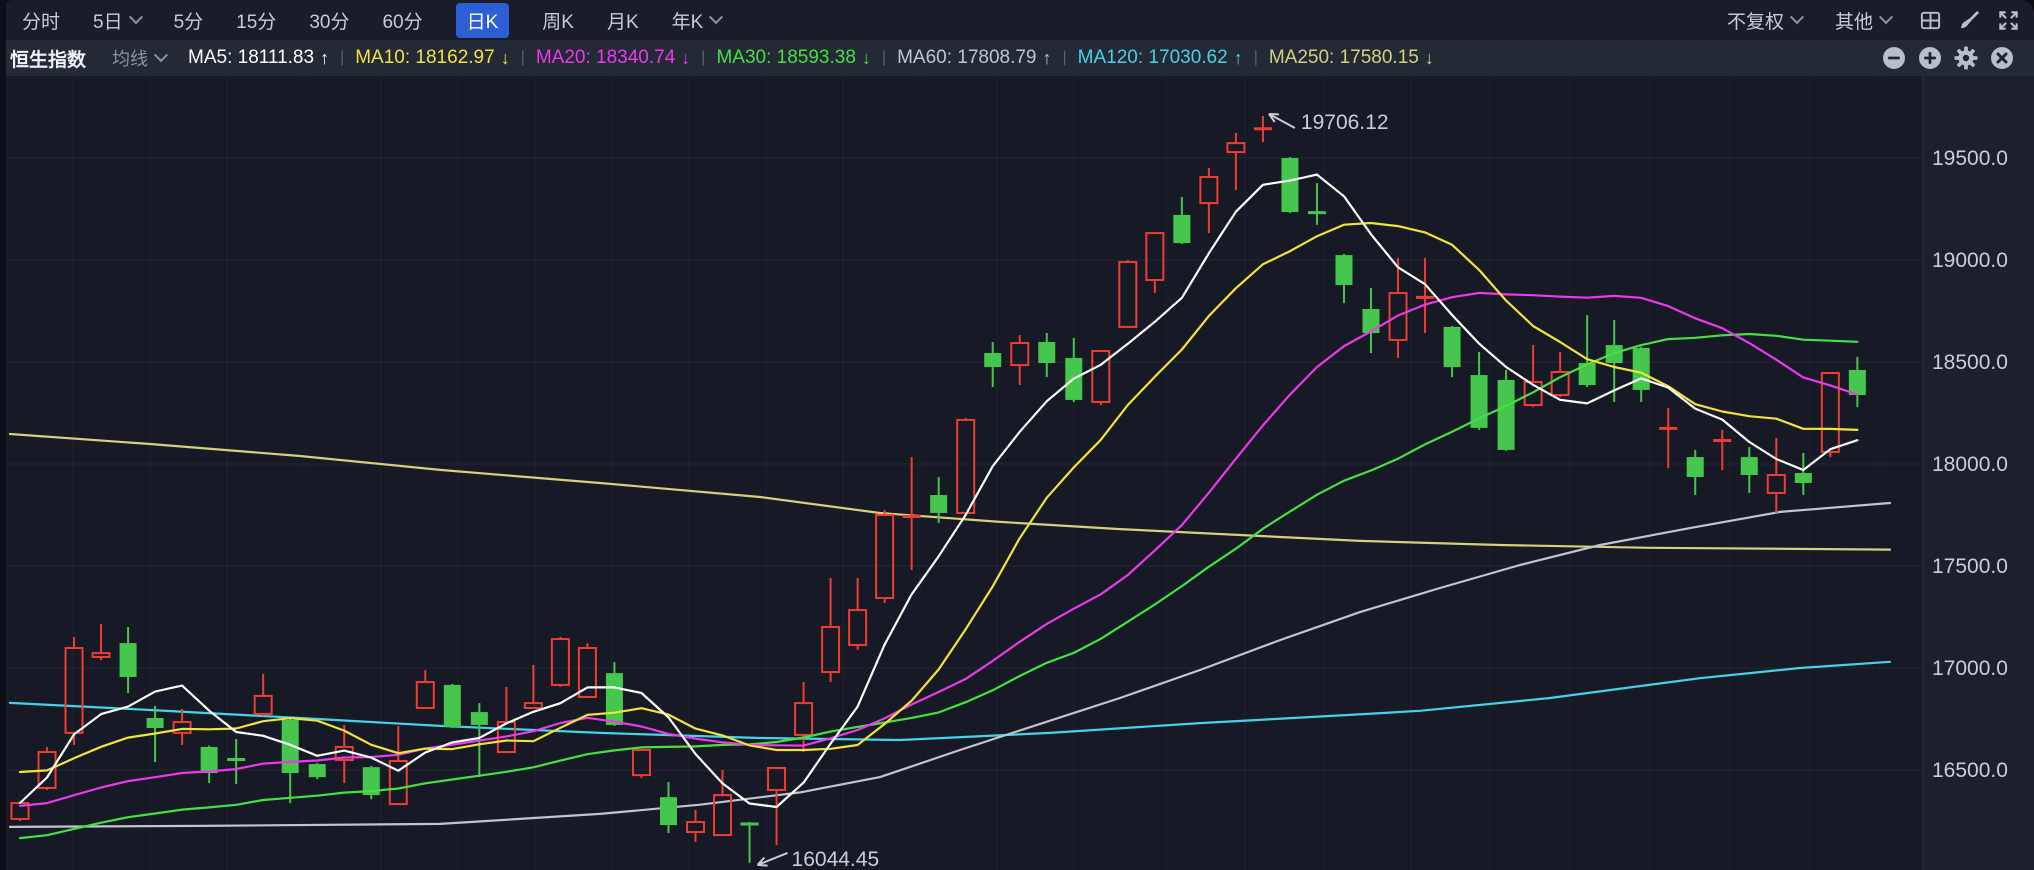 This screenshot has width=2034, height=870. I want to click on ma-text: MA60: 17808.79, so click(967, 57).